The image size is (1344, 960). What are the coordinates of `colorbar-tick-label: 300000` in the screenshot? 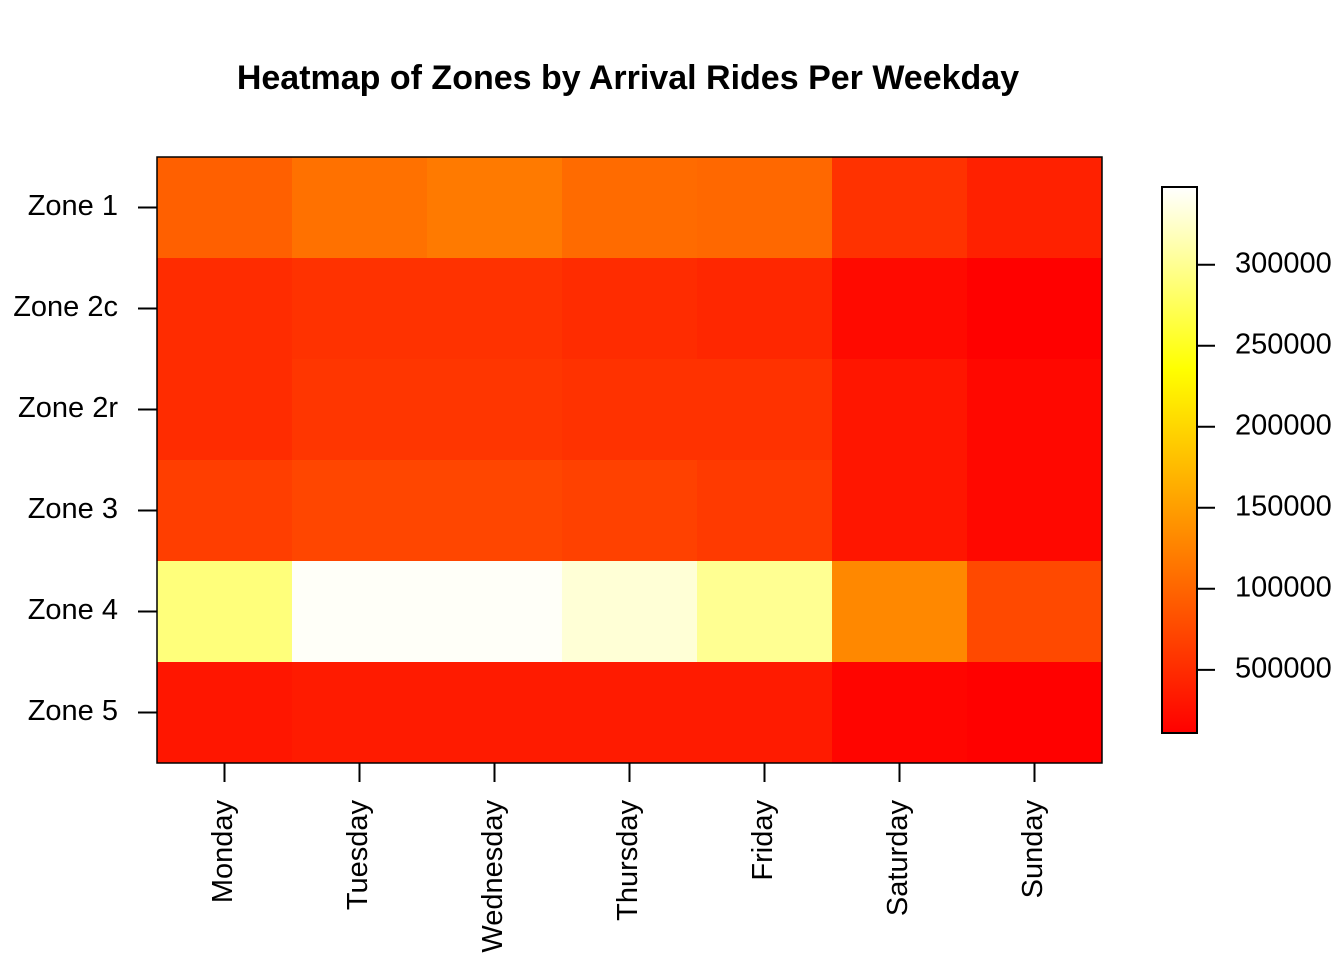 It's located at (1283, 263).